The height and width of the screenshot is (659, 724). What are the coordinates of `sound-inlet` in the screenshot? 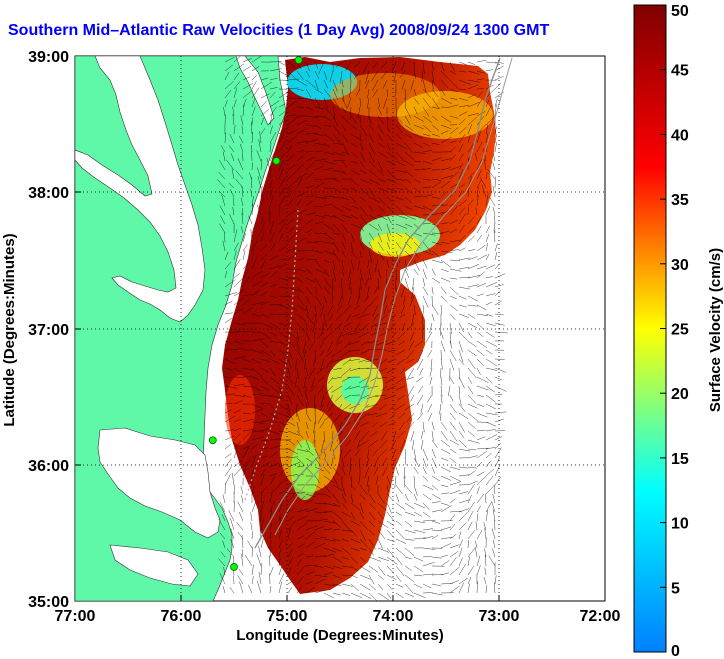 It's located at (154, 565).